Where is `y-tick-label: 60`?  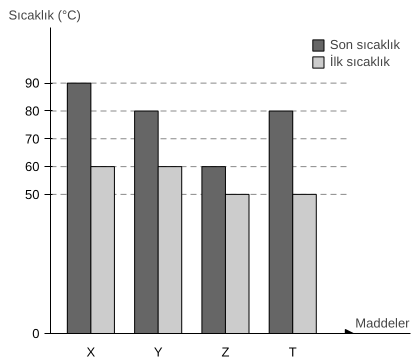
y-tick-label: 60 is located at coordinates (32, 166).